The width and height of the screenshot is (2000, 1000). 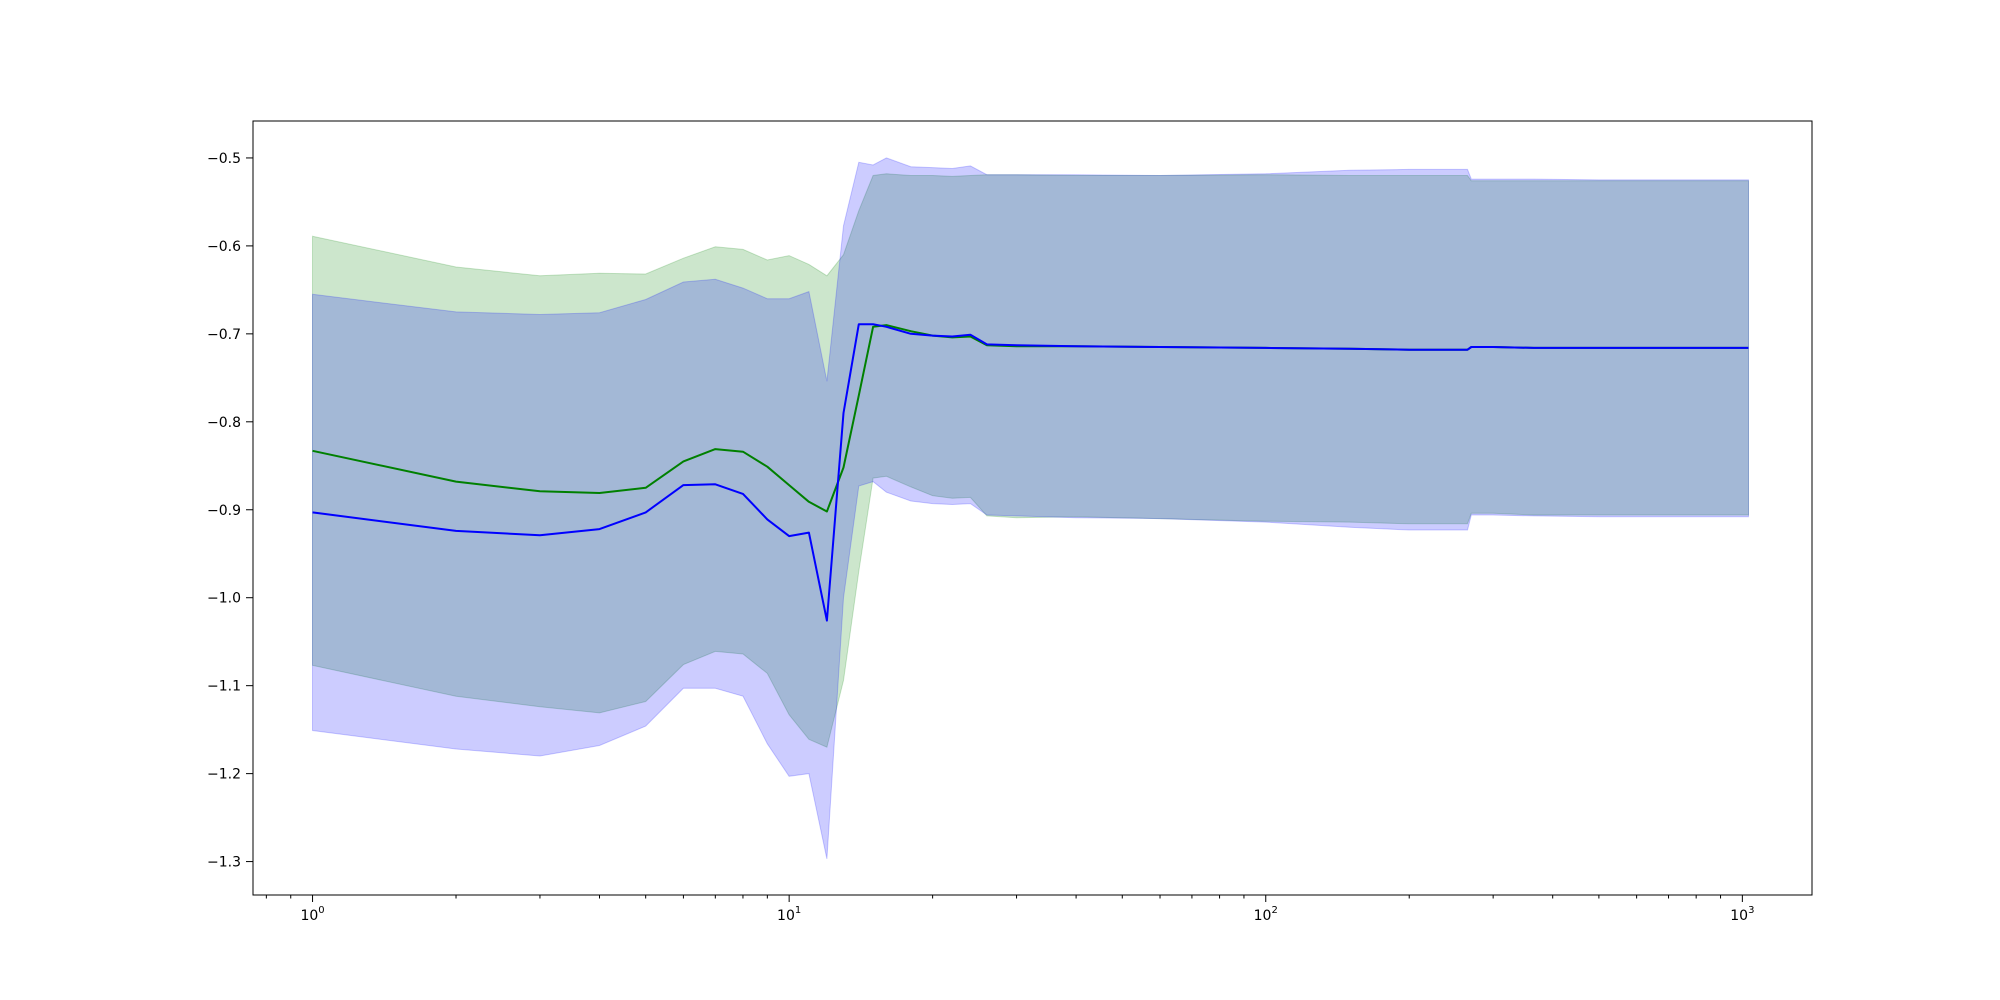 I want to click on y-tick-label: −1.3, so click(x=224, y=863).